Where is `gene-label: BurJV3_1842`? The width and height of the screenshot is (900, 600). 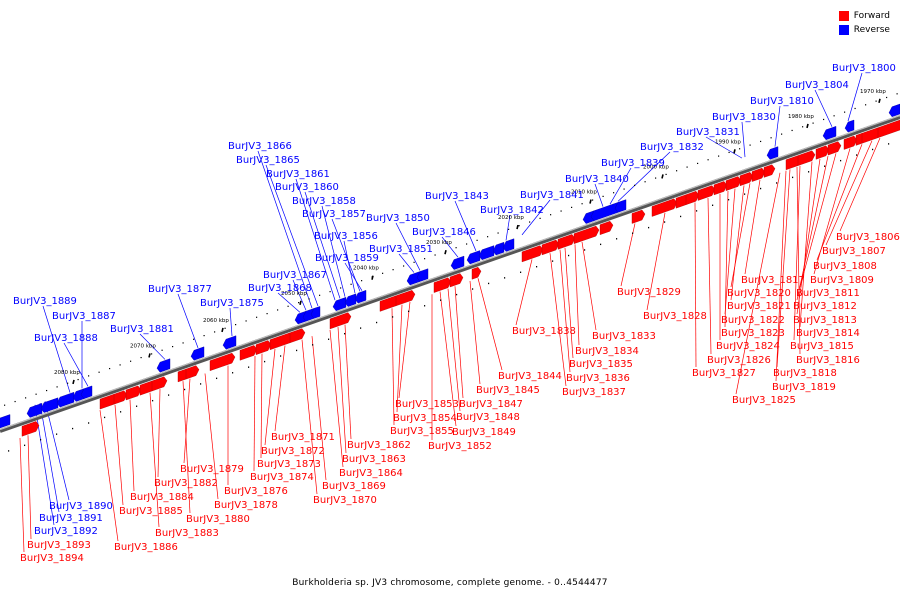 gene-label: BurJV3_1842 is located at coordinates (512, 210).